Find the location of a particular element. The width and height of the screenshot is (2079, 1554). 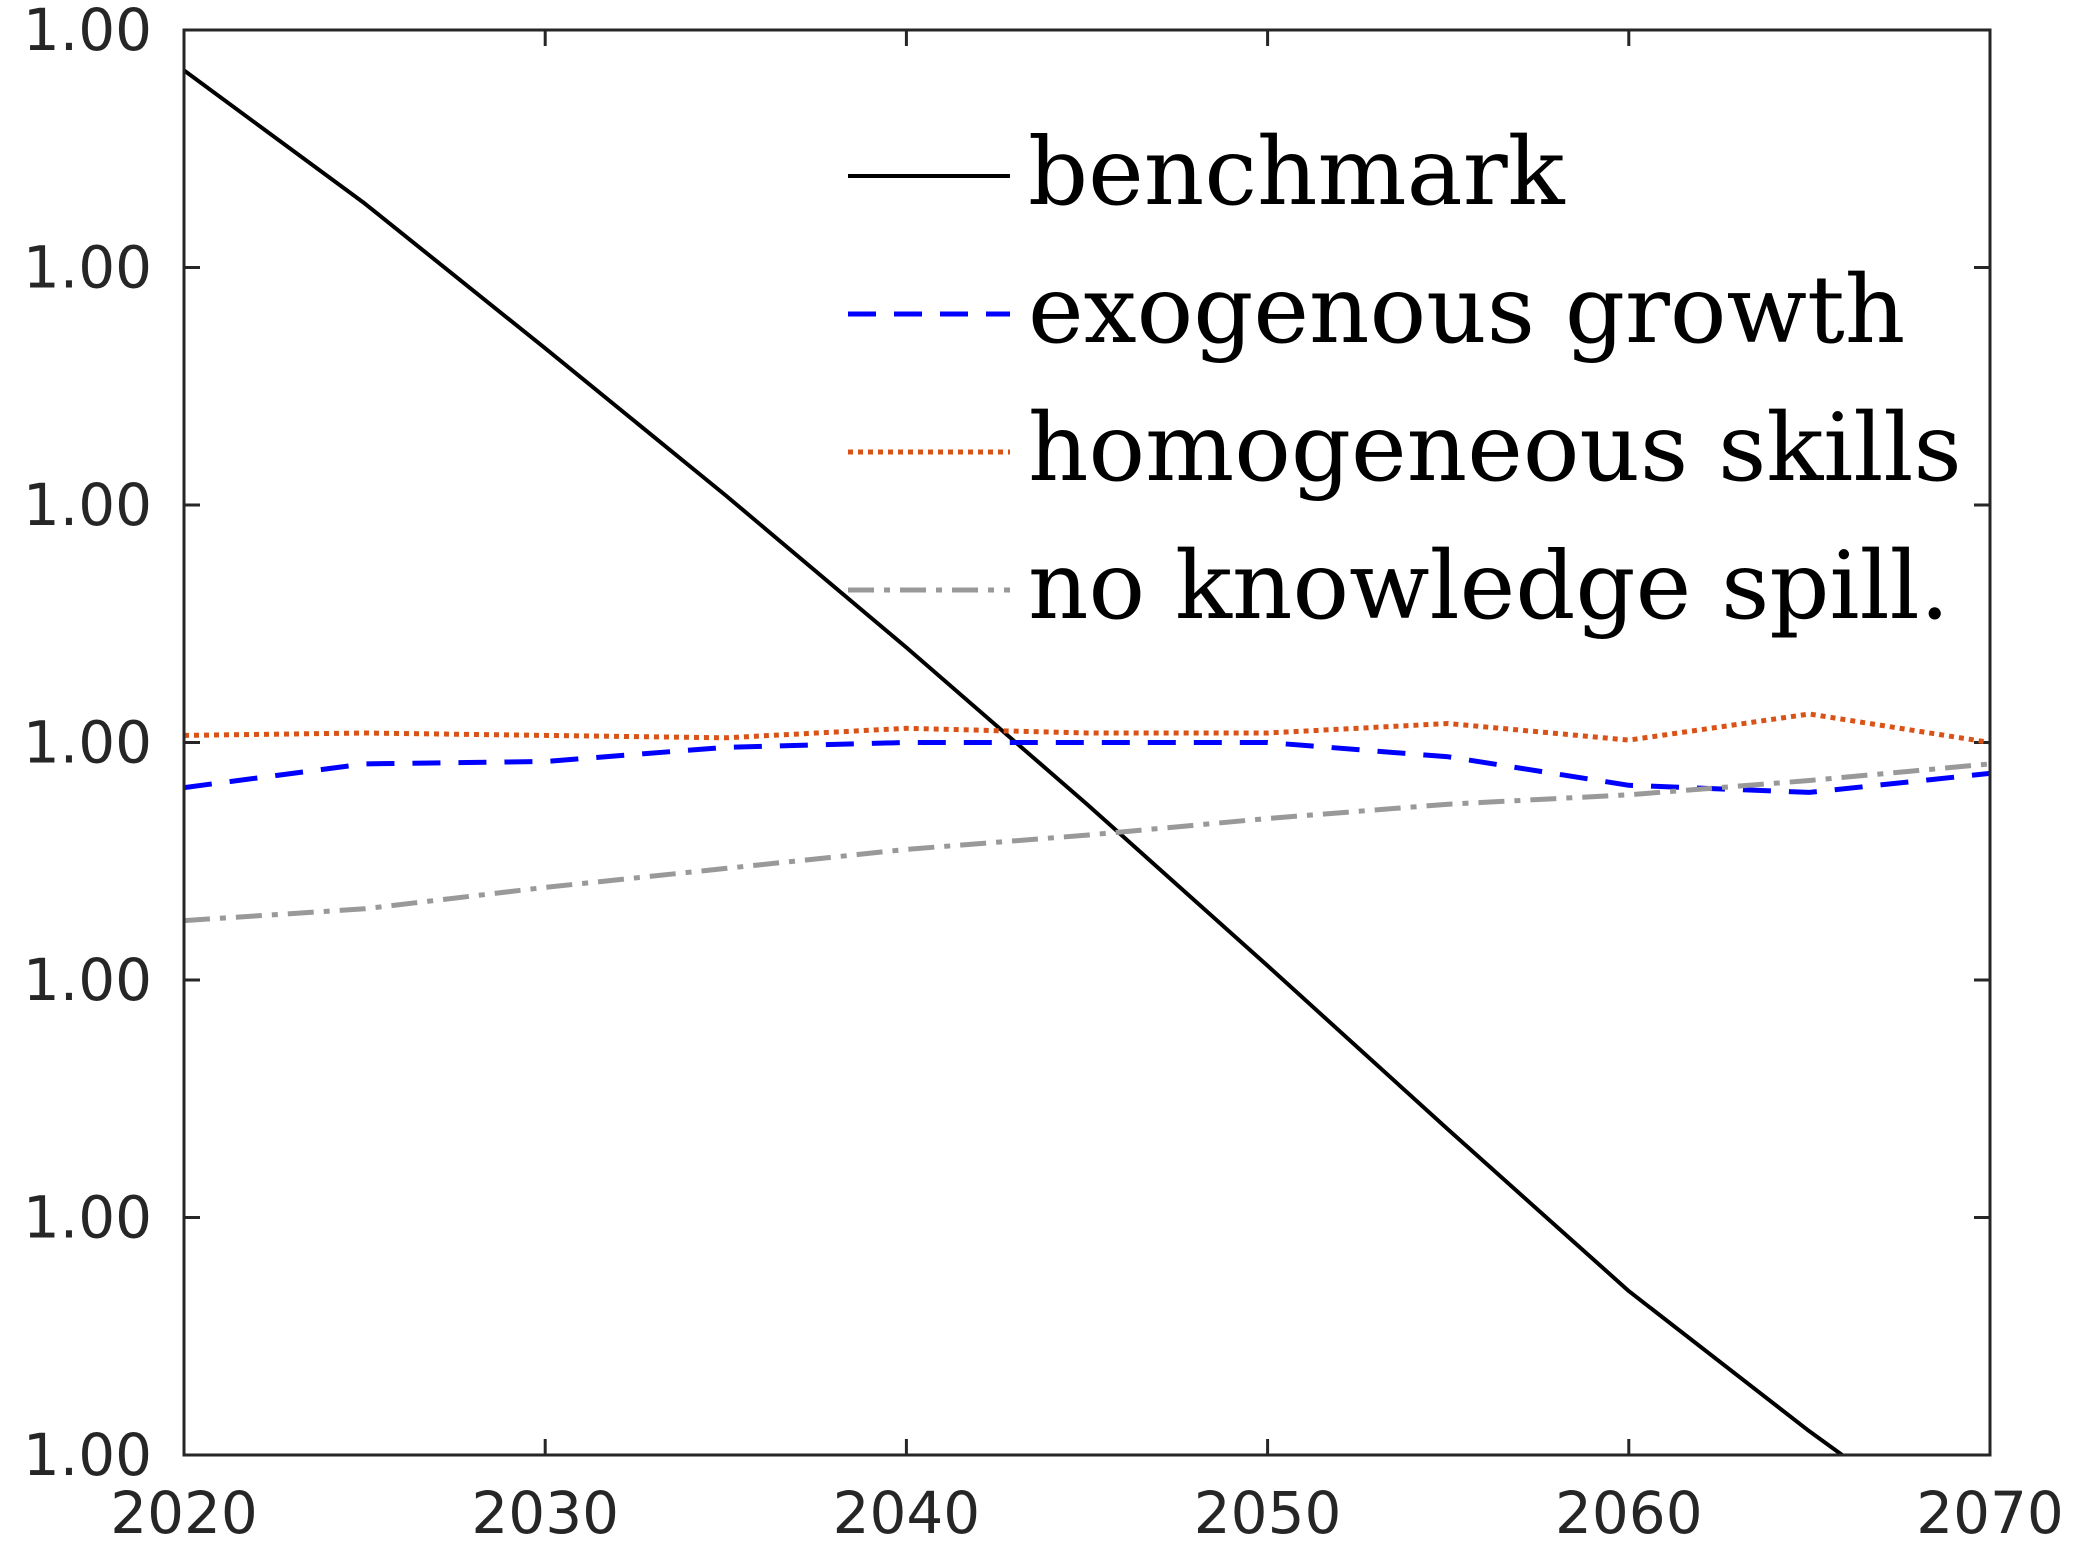

legend-label: benchmark is located at coordinates (1297, 172).